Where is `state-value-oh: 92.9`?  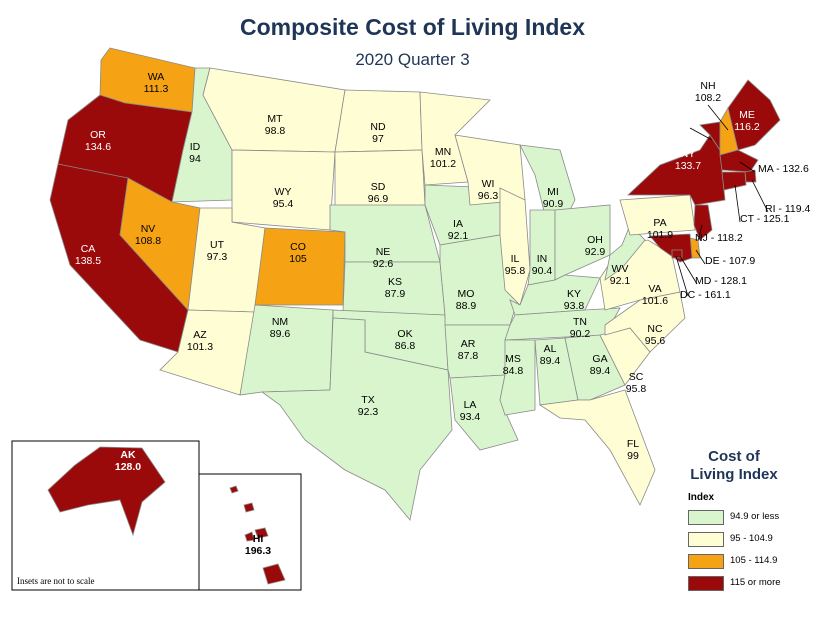
state-value-oh: 92.9 is located at coordinates (595, 252).